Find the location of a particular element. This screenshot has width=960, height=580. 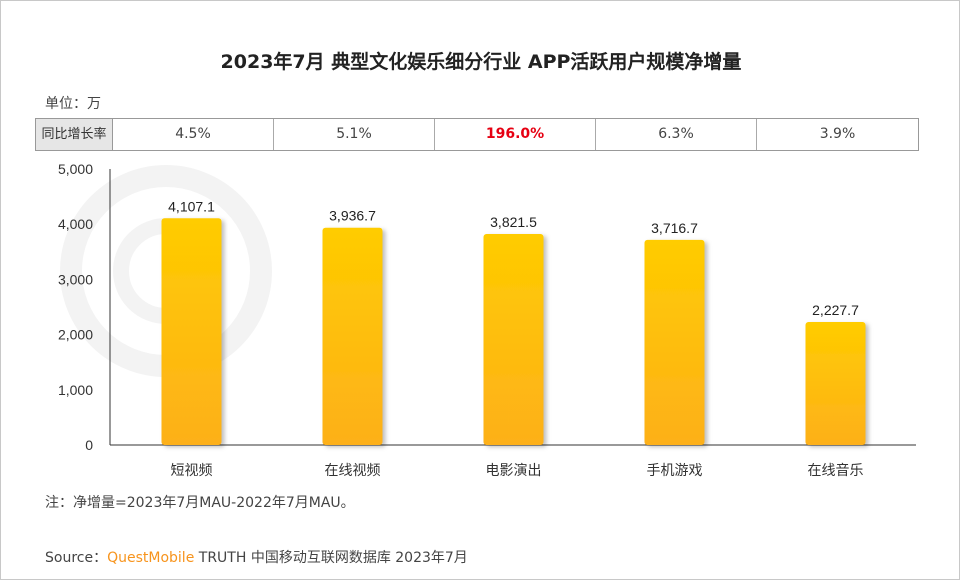

source-prefix: Source： is located at coordinates (76, 558).